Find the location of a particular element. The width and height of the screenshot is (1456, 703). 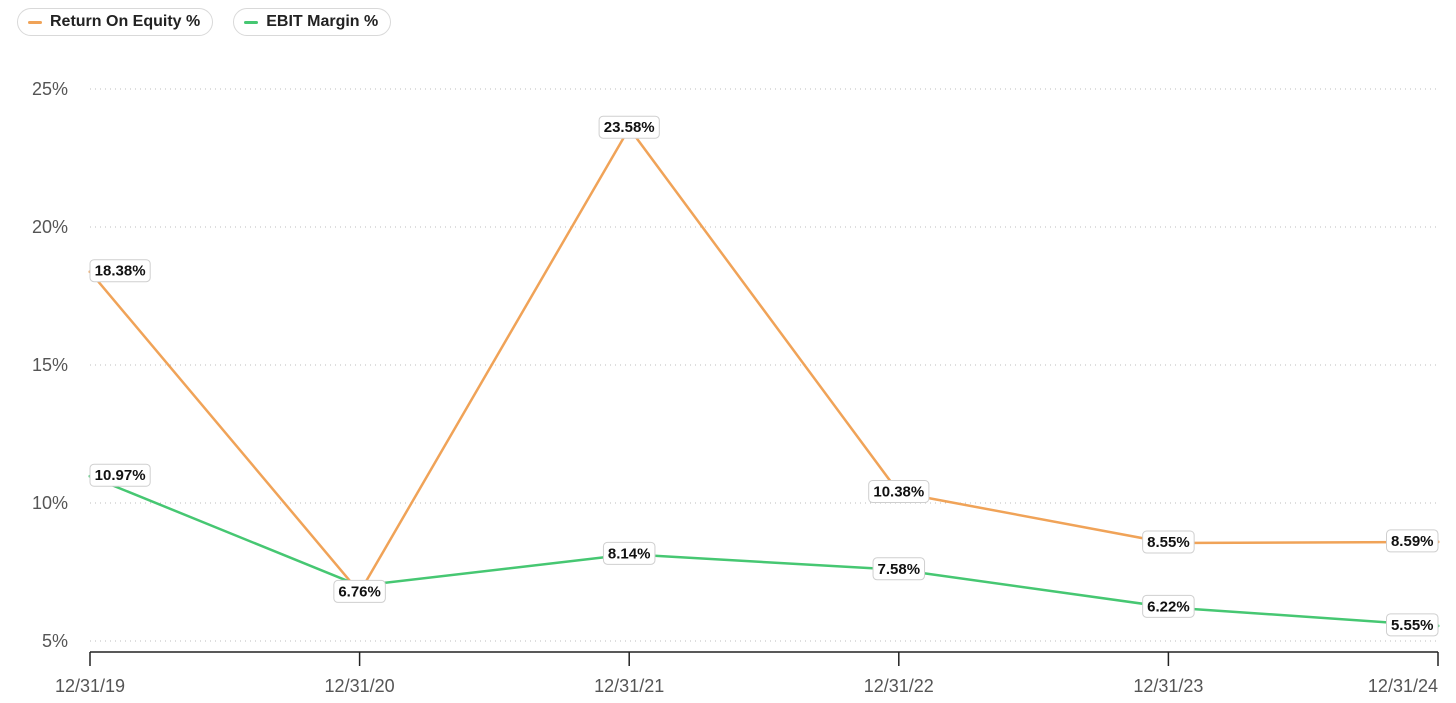

y-tick-label: 10% is located at coordinates (50, 503).